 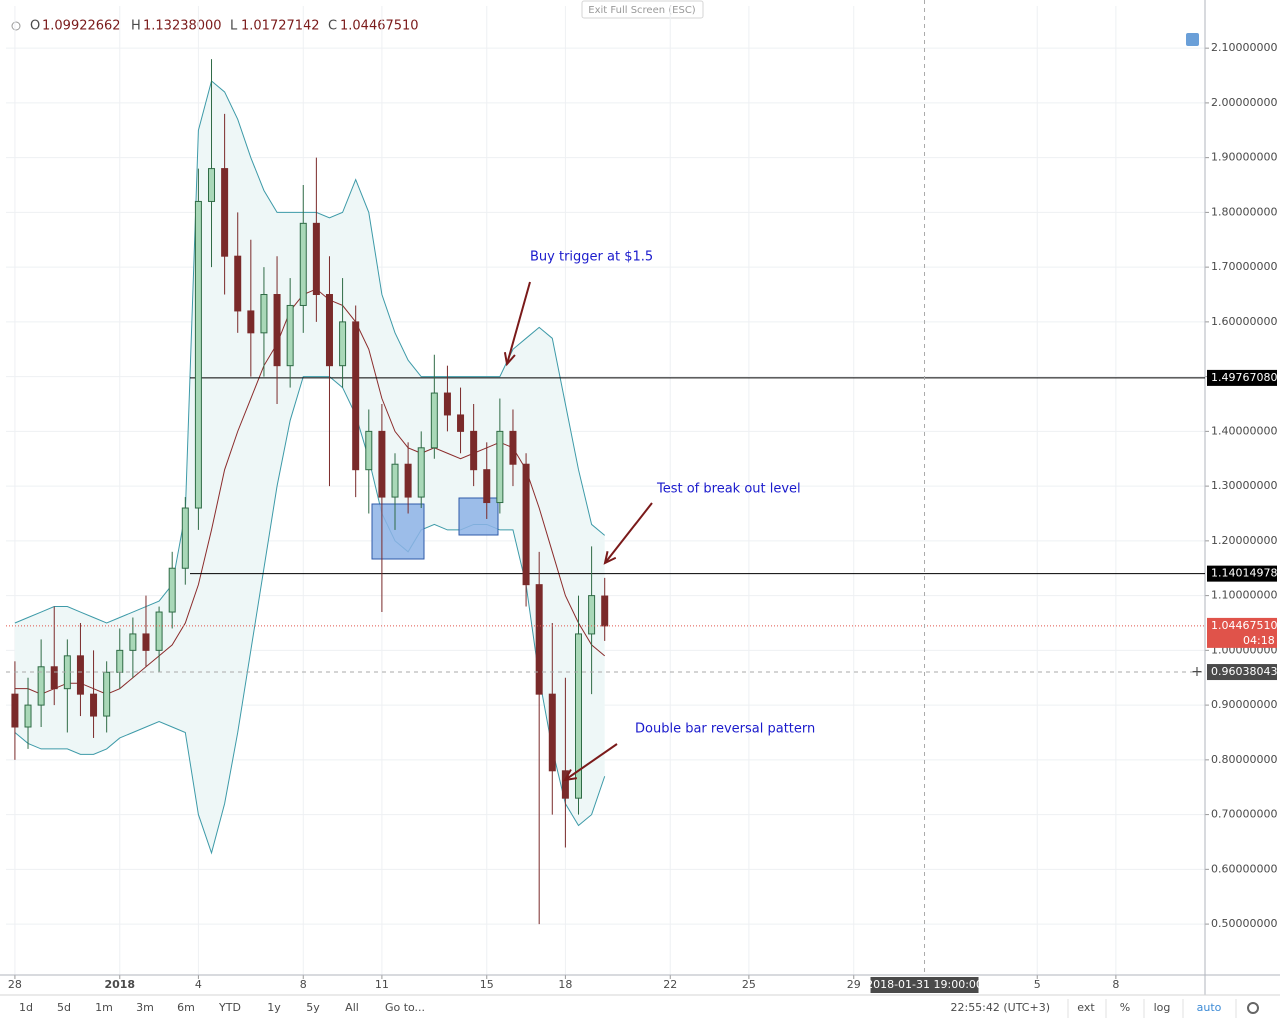 I want to click on header-l: 1.01727142, so click(x=280, y=26).